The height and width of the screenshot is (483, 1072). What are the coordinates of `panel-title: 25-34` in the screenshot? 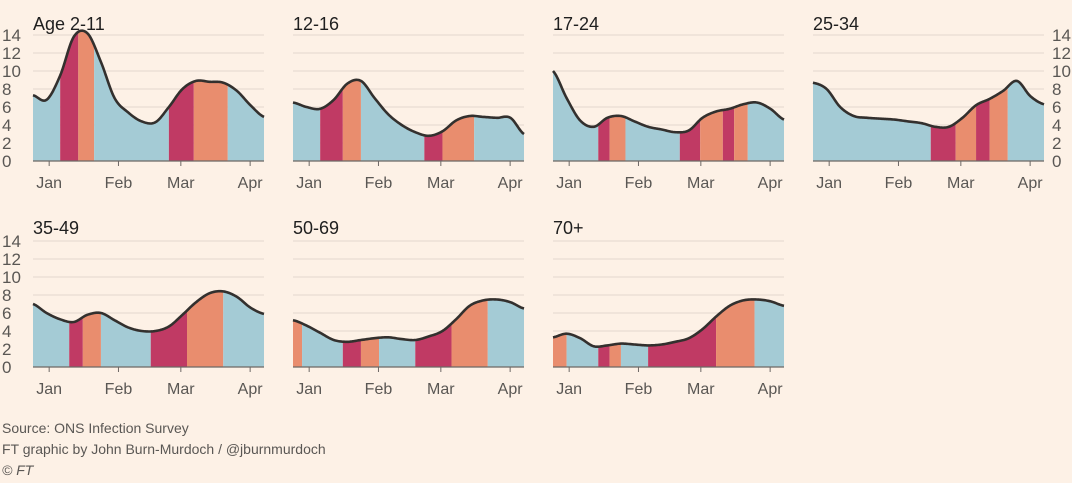 It's located at (836, 24).